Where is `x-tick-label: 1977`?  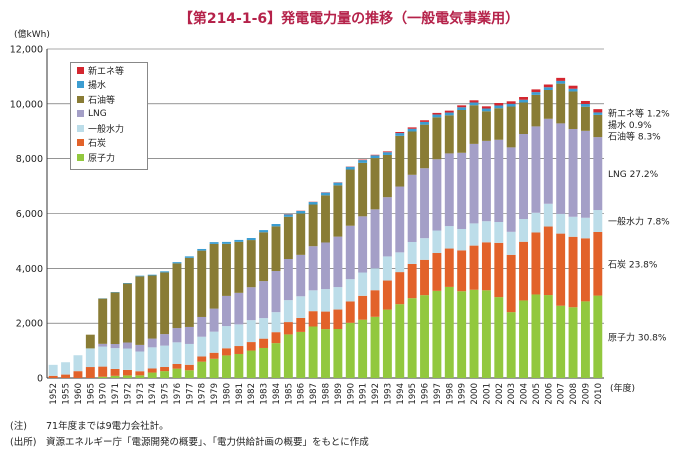 x-tick-label: 1977 is located at coordinates (190, 394).